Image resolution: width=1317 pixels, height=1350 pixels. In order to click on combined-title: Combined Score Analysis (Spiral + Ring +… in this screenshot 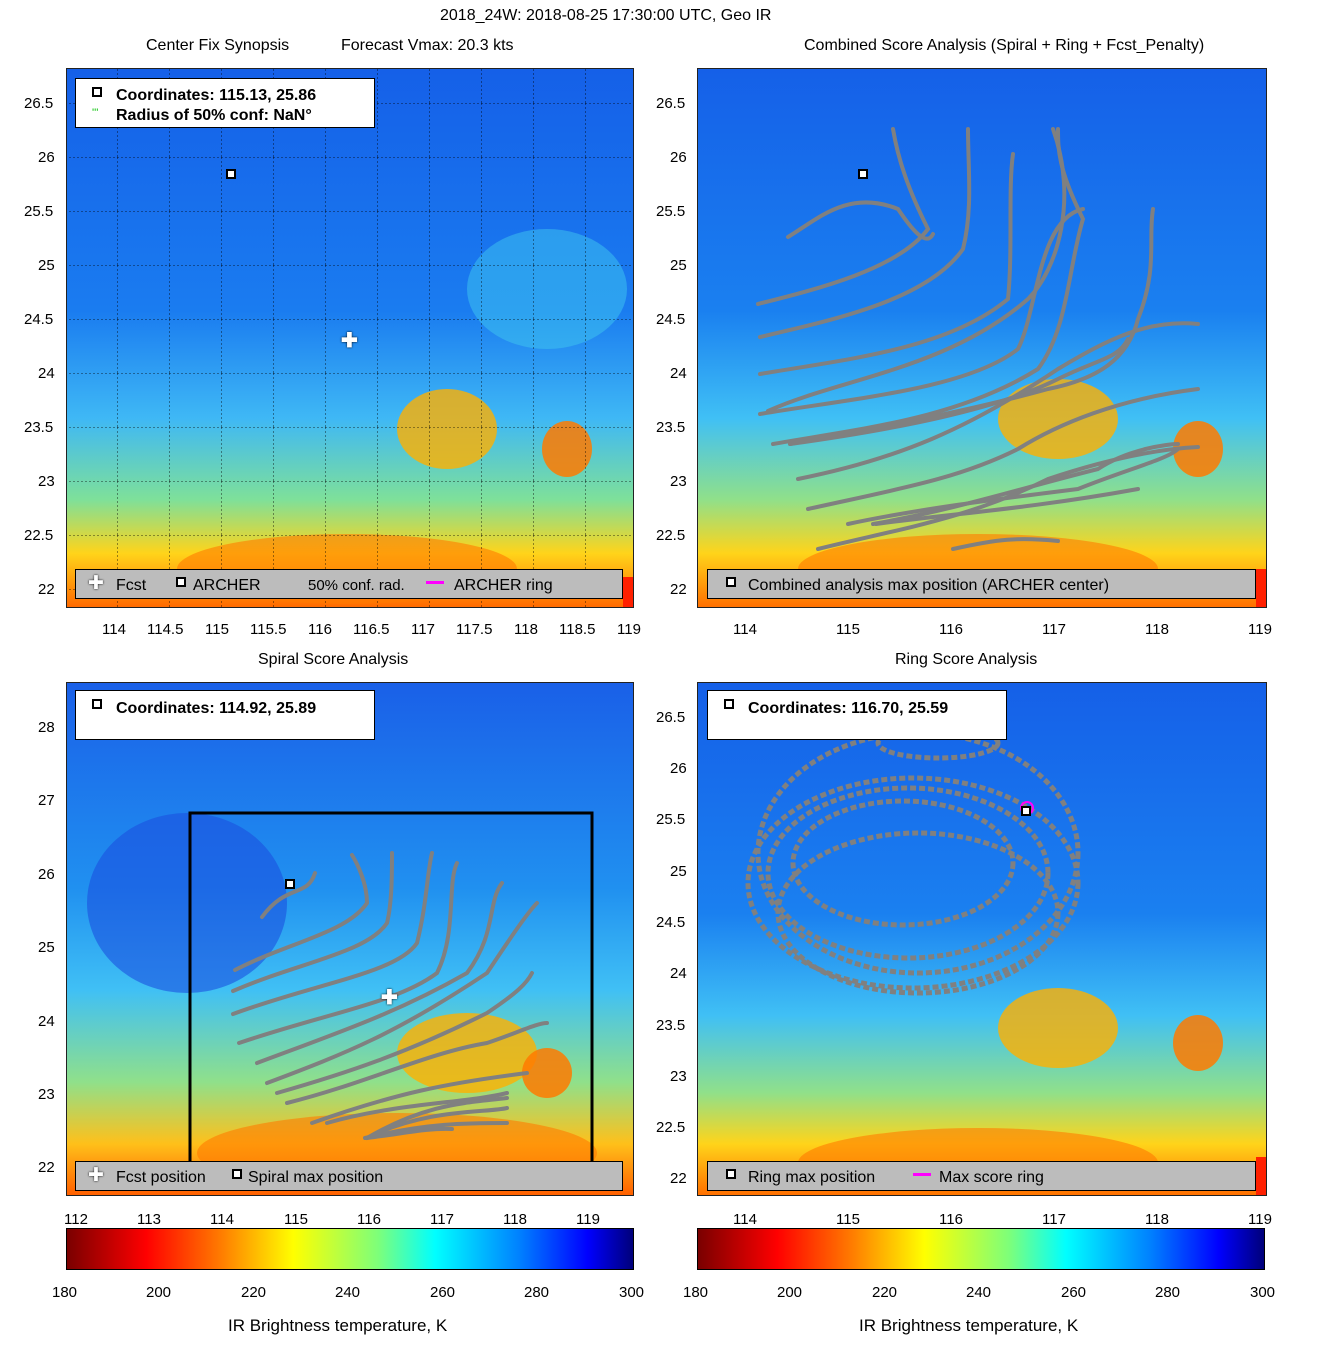, I will do `click(1004, 45)`.